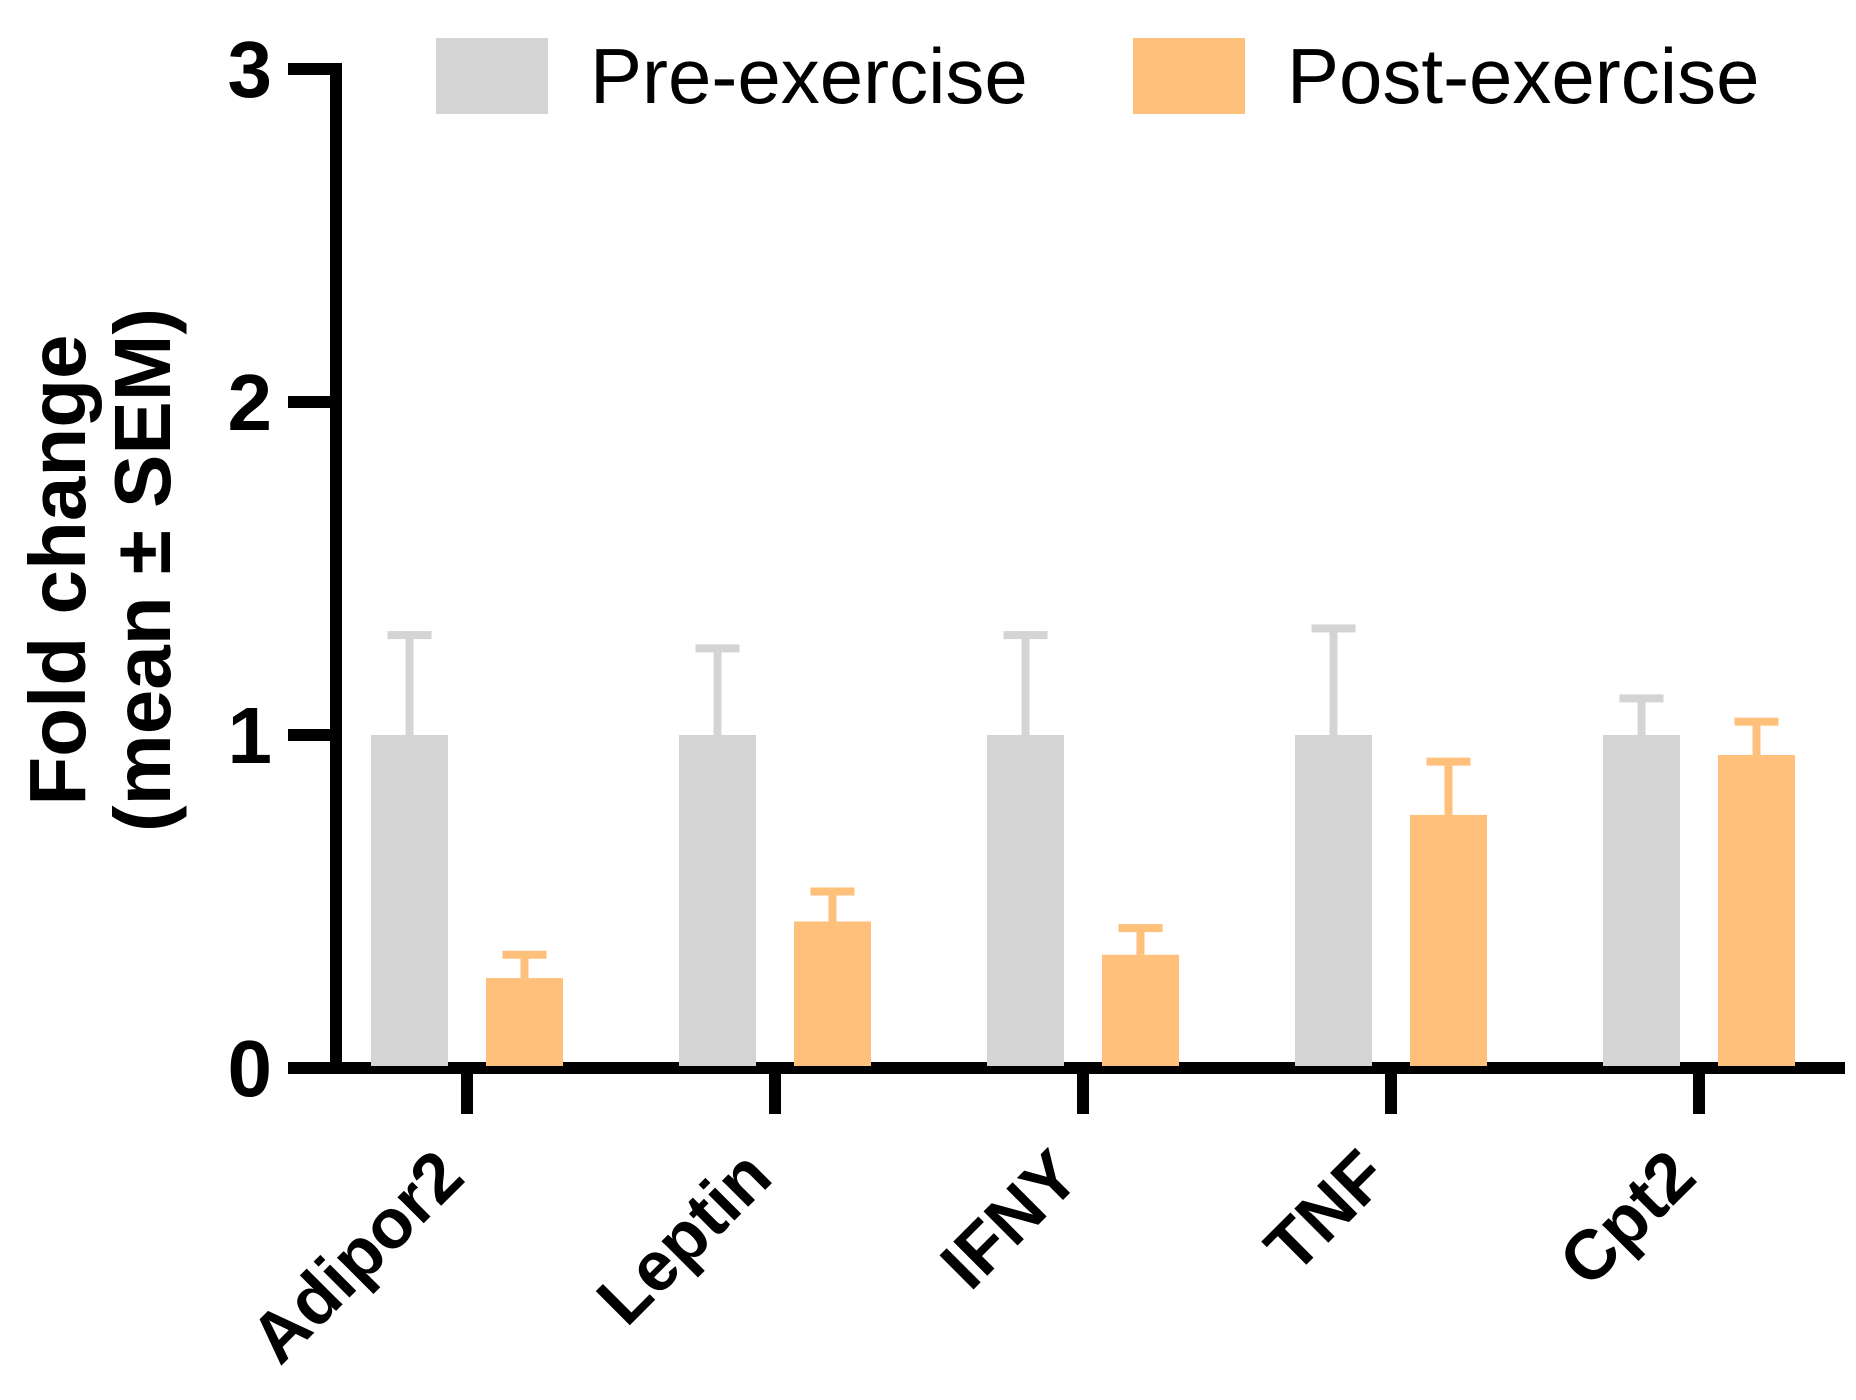  What do you see at coordinates (1025, 635) in the screenshot?
I see `error-cap-pre-exercise-IFNY` at bounding box center [1025, 635].